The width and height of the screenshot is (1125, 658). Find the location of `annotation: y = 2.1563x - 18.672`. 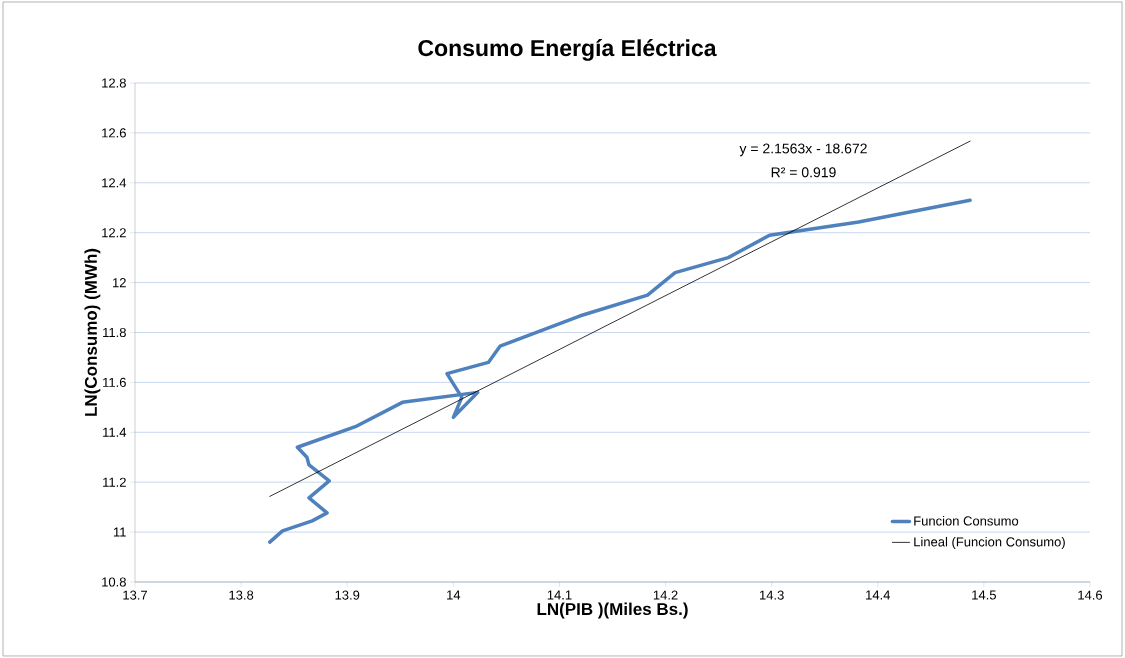

annotation: y = 2.1563x - 18.672 is located at coordinates (803, 150).